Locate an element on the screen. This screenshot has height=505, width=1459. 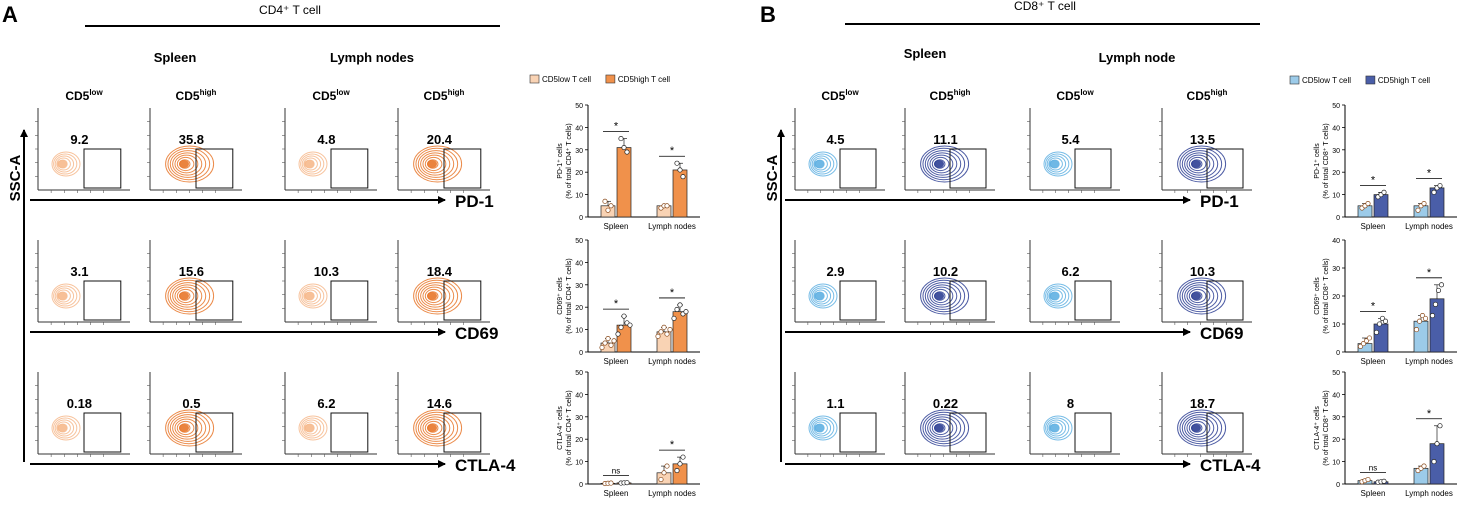
gate-percentage: 20.4 is located at coordinates (440, 139).